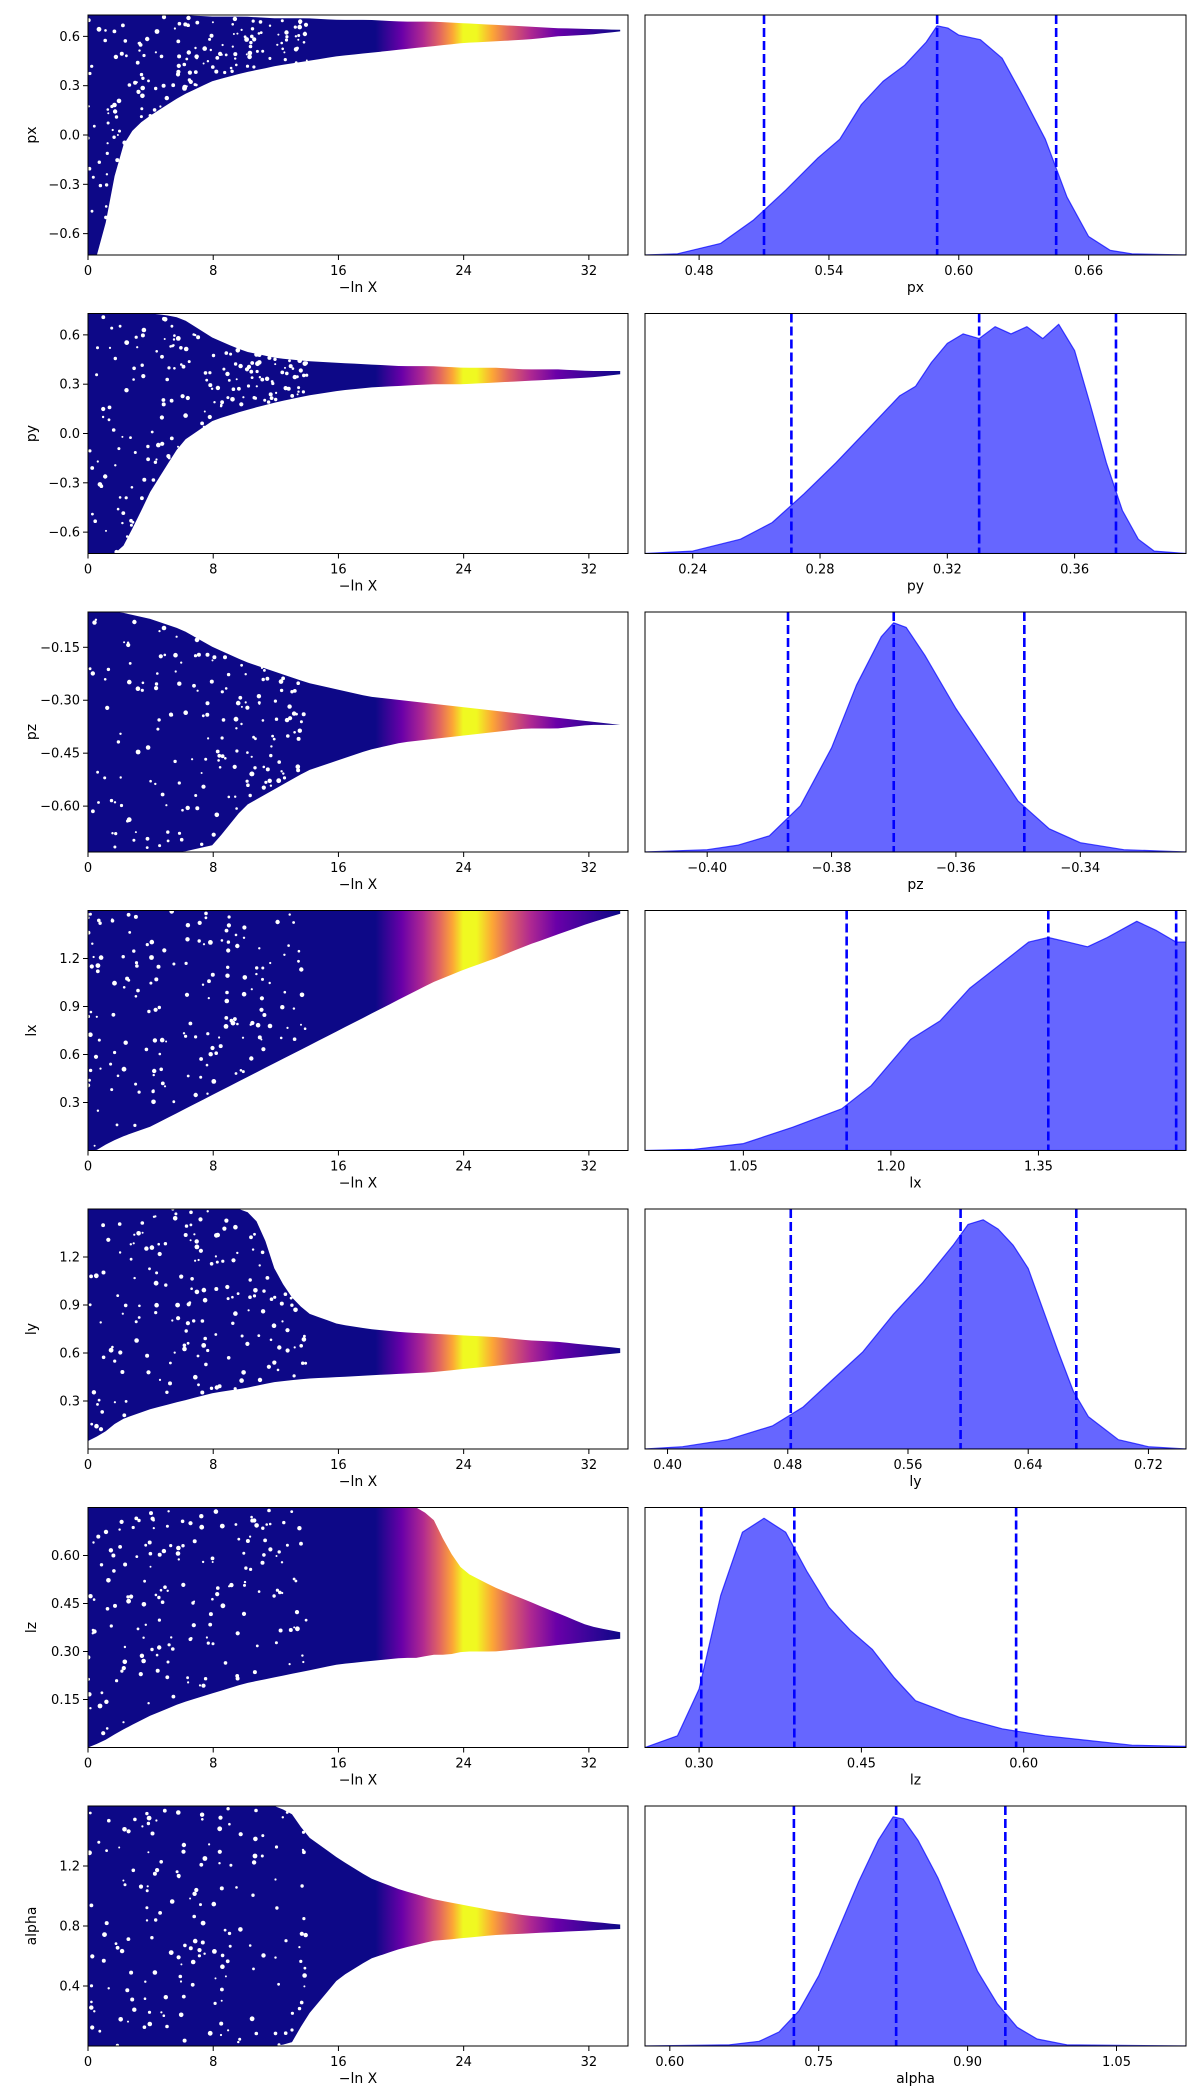 The width and height of the screenshot is (1200, 2100). I want to click on trace-panel-pz: 0 8 16 24 32 −0.60 −0.45 −0.30 −0.15 −ln X pz, so click(326, 752).